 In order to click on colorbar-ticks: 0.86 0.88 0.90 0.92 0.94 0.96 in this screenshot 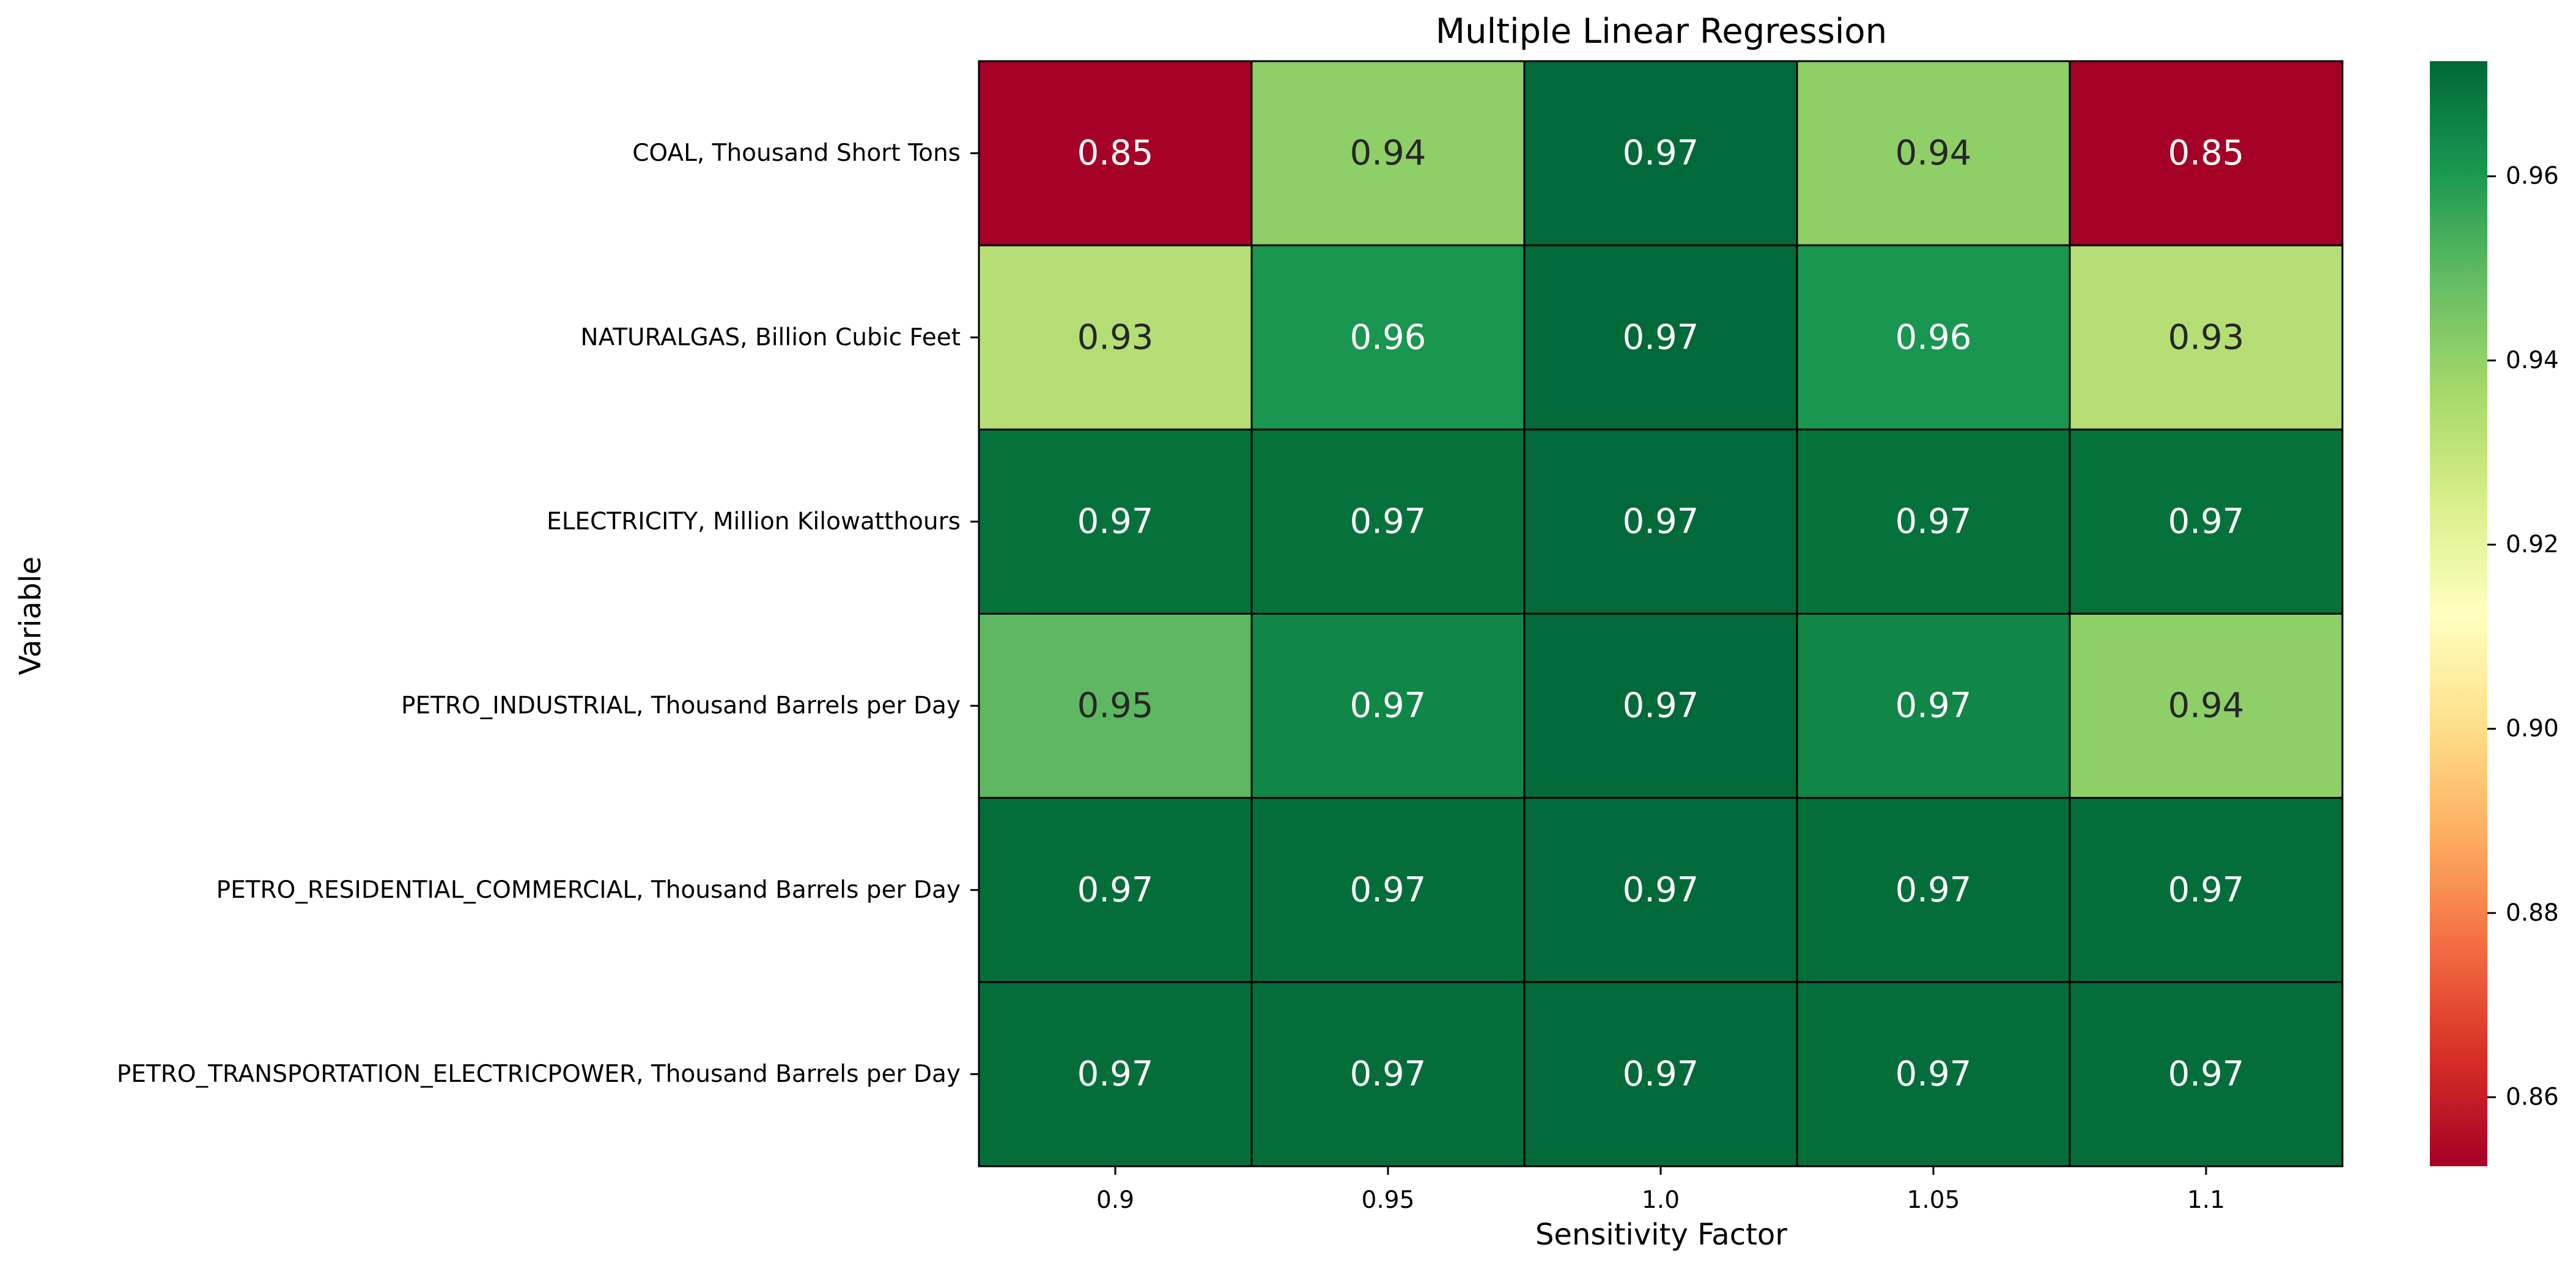, I will do `click(2523, 637)`.